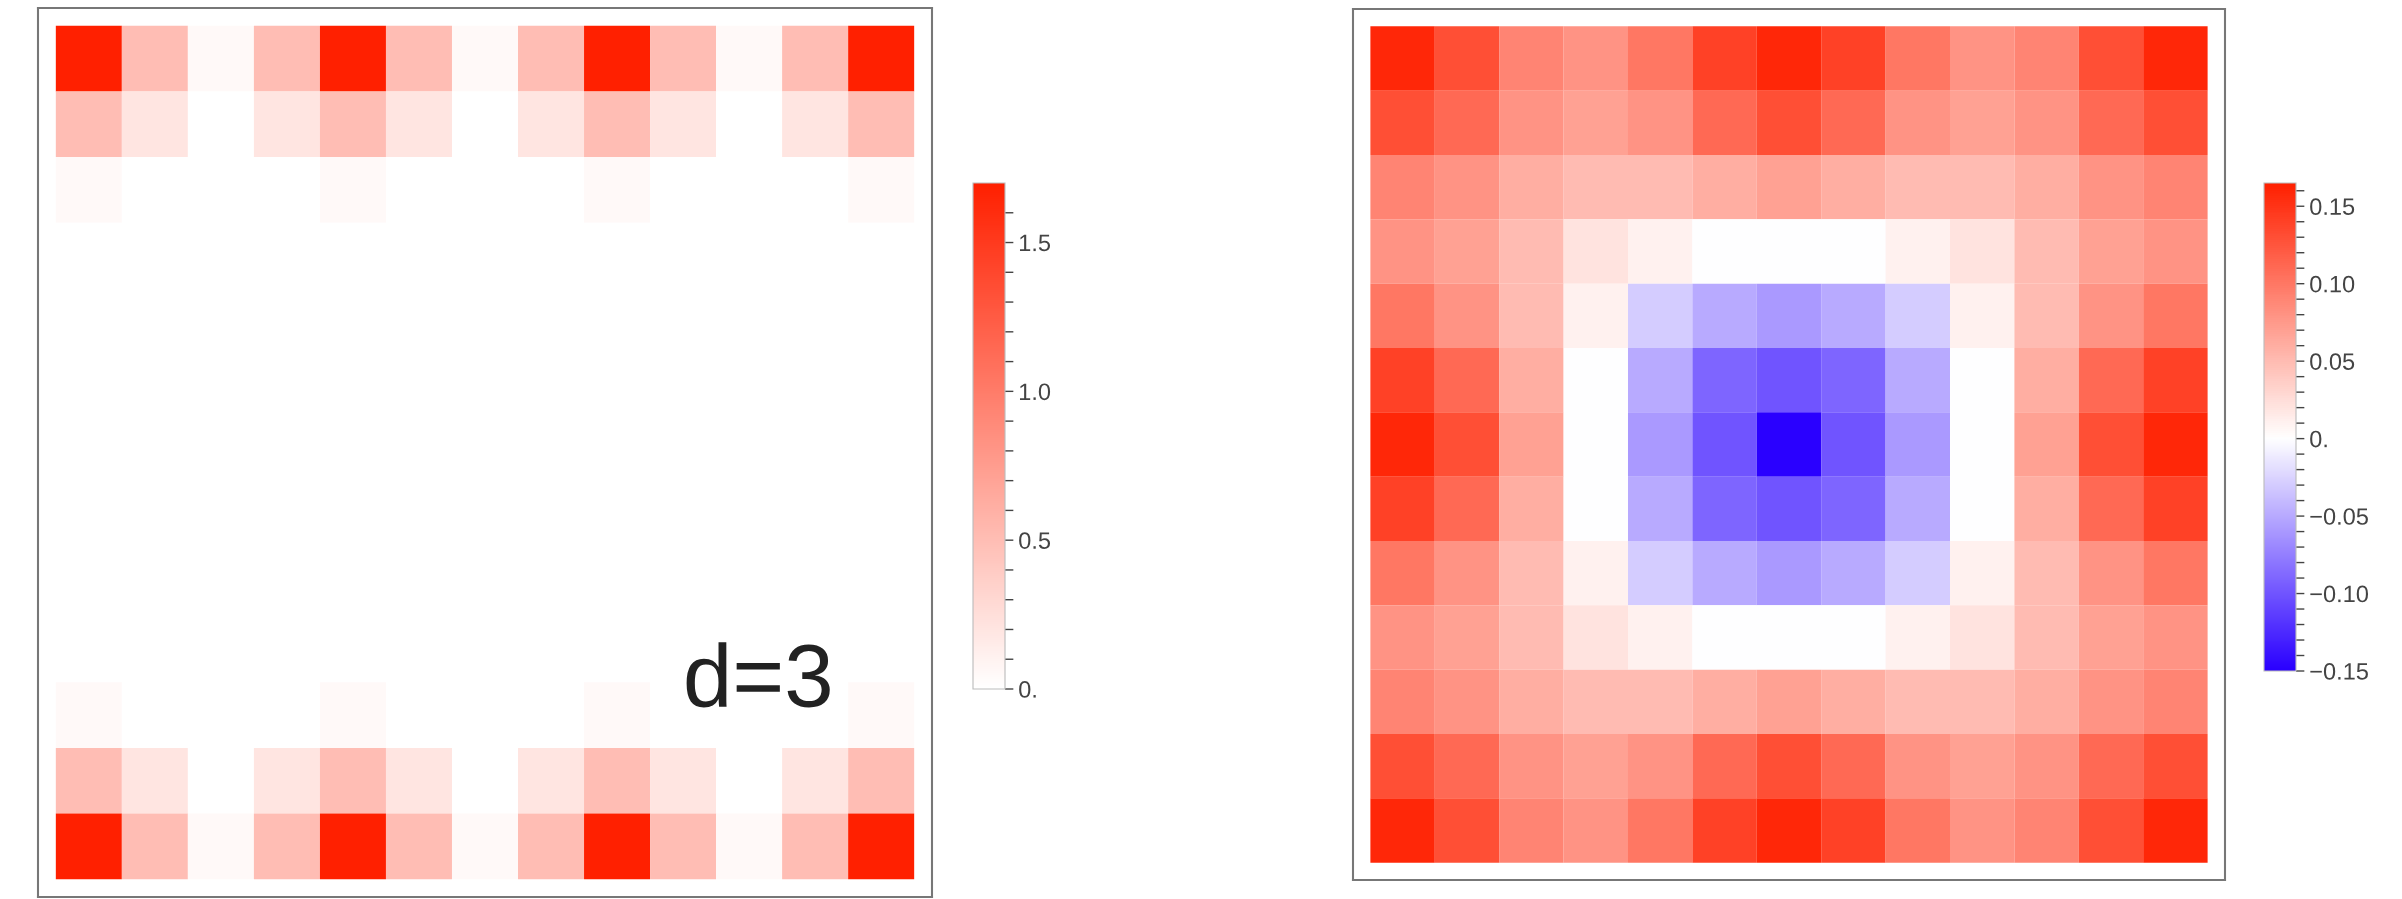 This screenshot has width=2402, height=899. Describe the element at coordinates (1035, 243) in the screenshot. I see `color-bar-label: 1.5` at that location.